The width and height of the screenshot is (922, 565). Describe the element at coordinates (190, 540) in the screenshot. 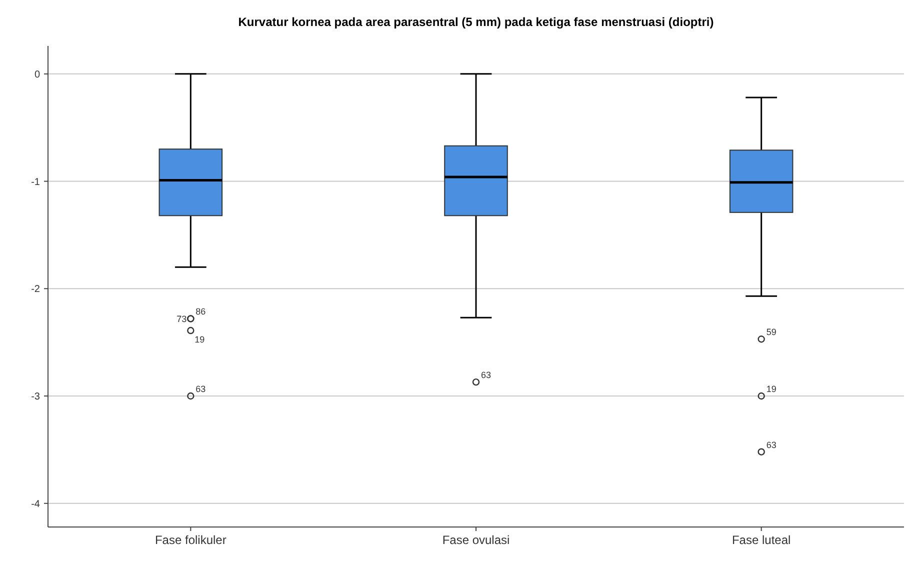

I see `x-tick-label: Fase folikuler` at that location.